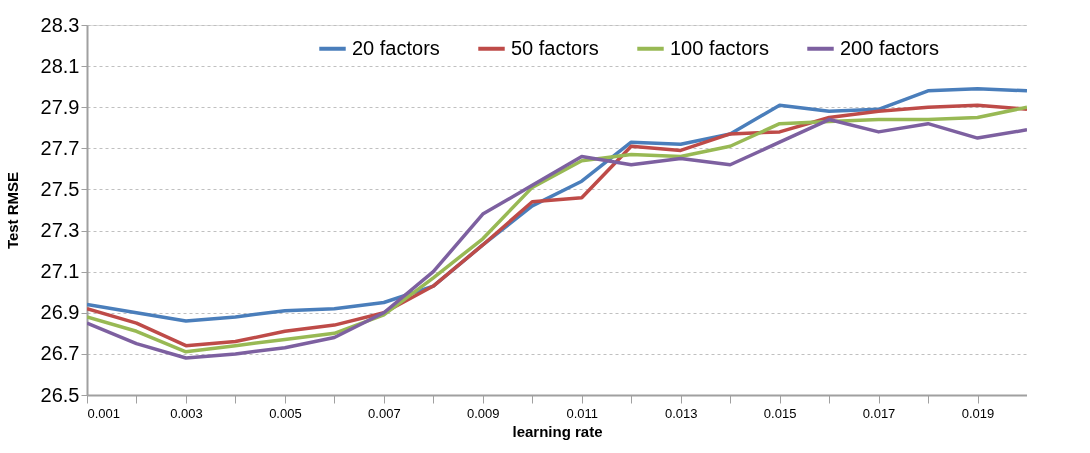  Describe the element at coordinates (60, 394) in the screenshot. I see `y-tick-label: 26.5` at that location.